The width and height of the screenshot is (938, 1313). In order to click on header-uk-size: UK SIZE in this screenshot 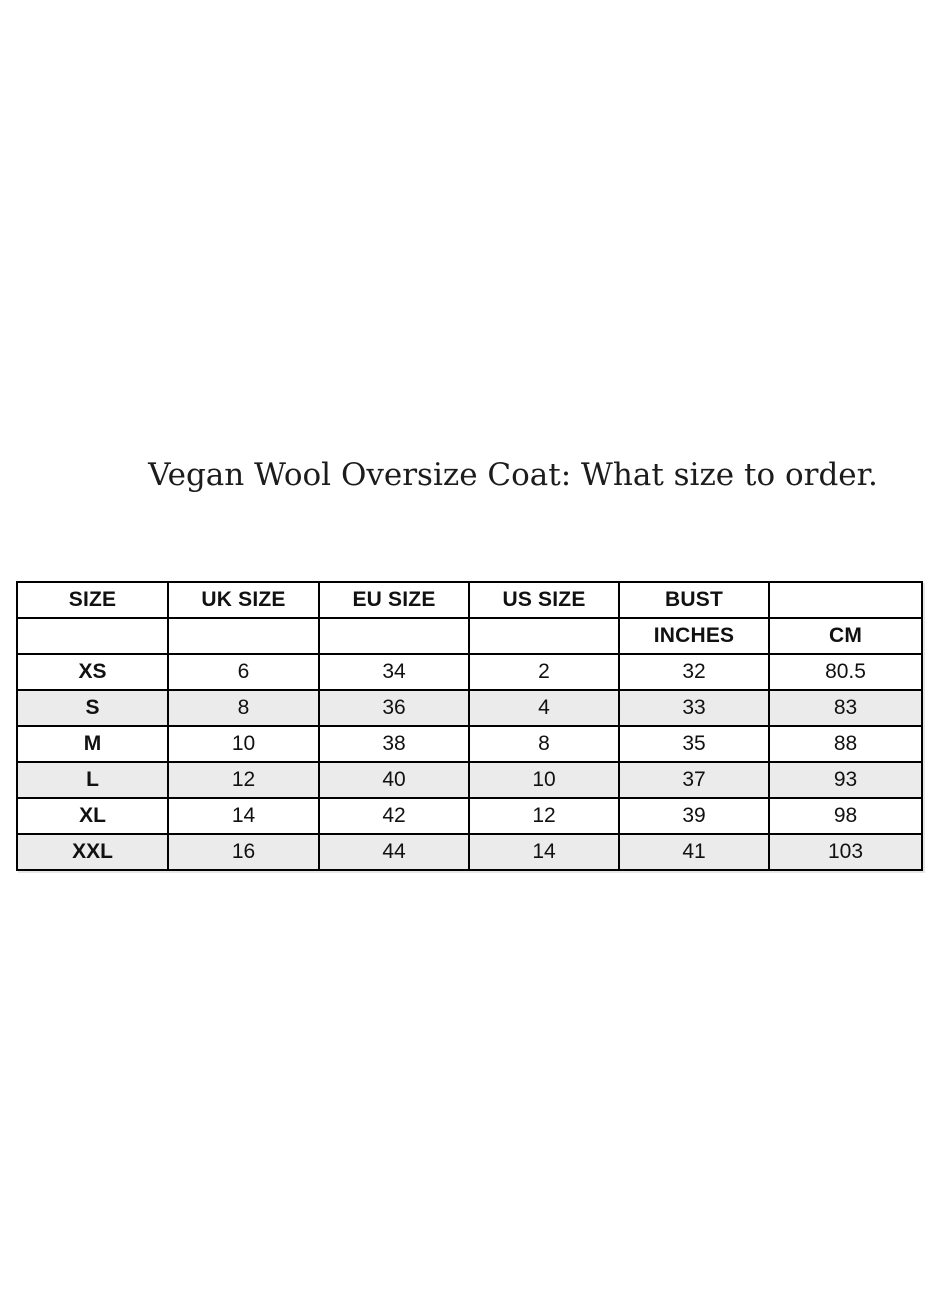, I will do `click(243, 600)`.